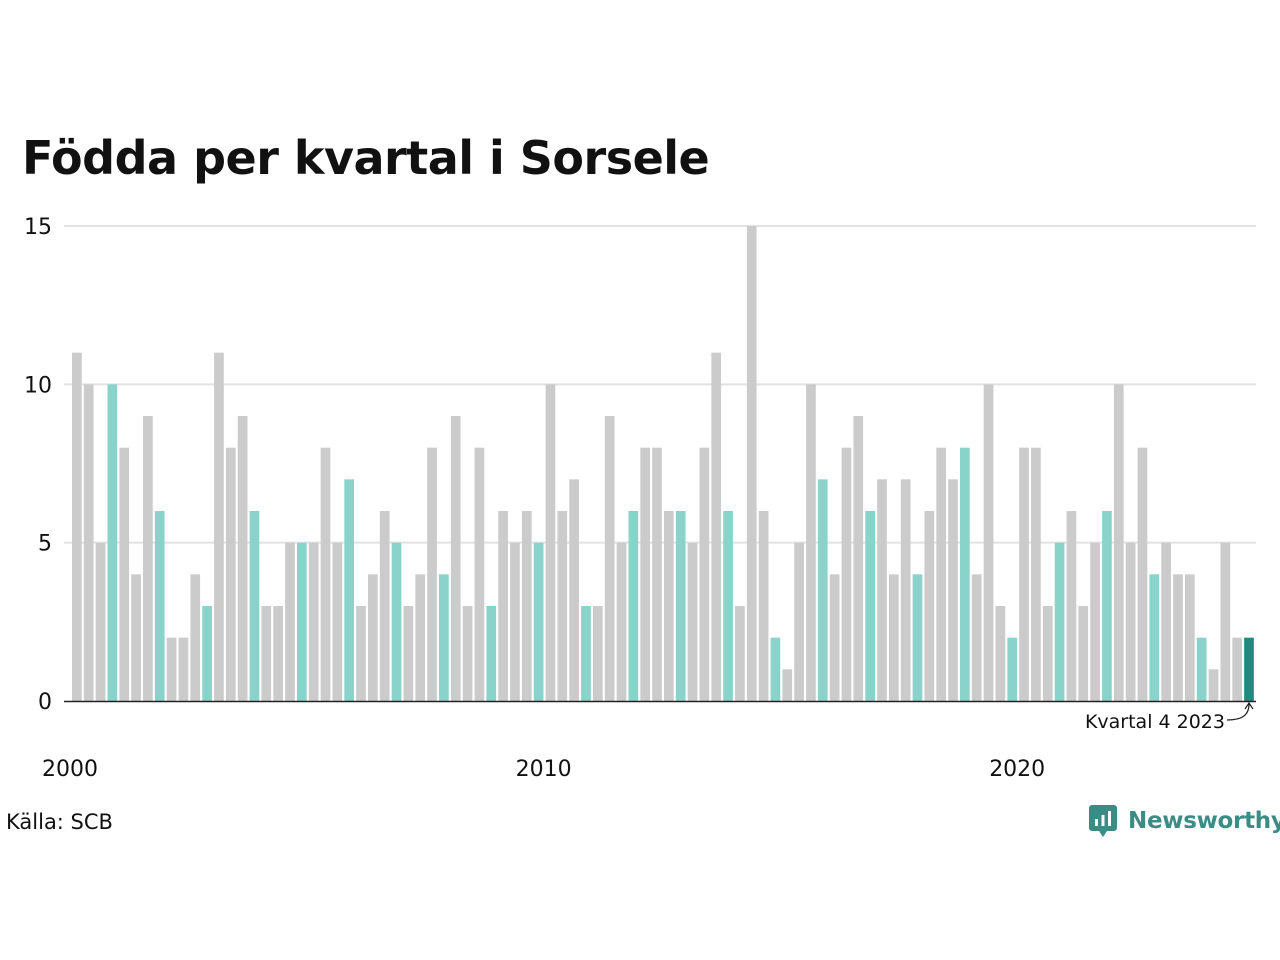 This screenshot has width=1280, height=960. I want to click on brand-name: Newsworthy, so click(1204, 821).